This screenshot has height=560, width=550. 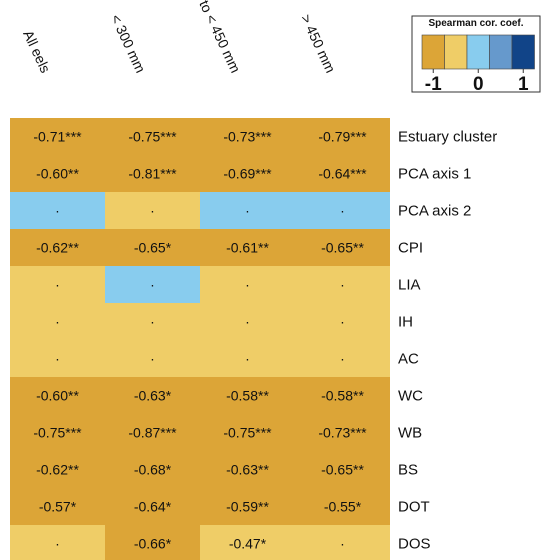 I want to click on cell-label: -0.65*, so click(x=153, y=248).